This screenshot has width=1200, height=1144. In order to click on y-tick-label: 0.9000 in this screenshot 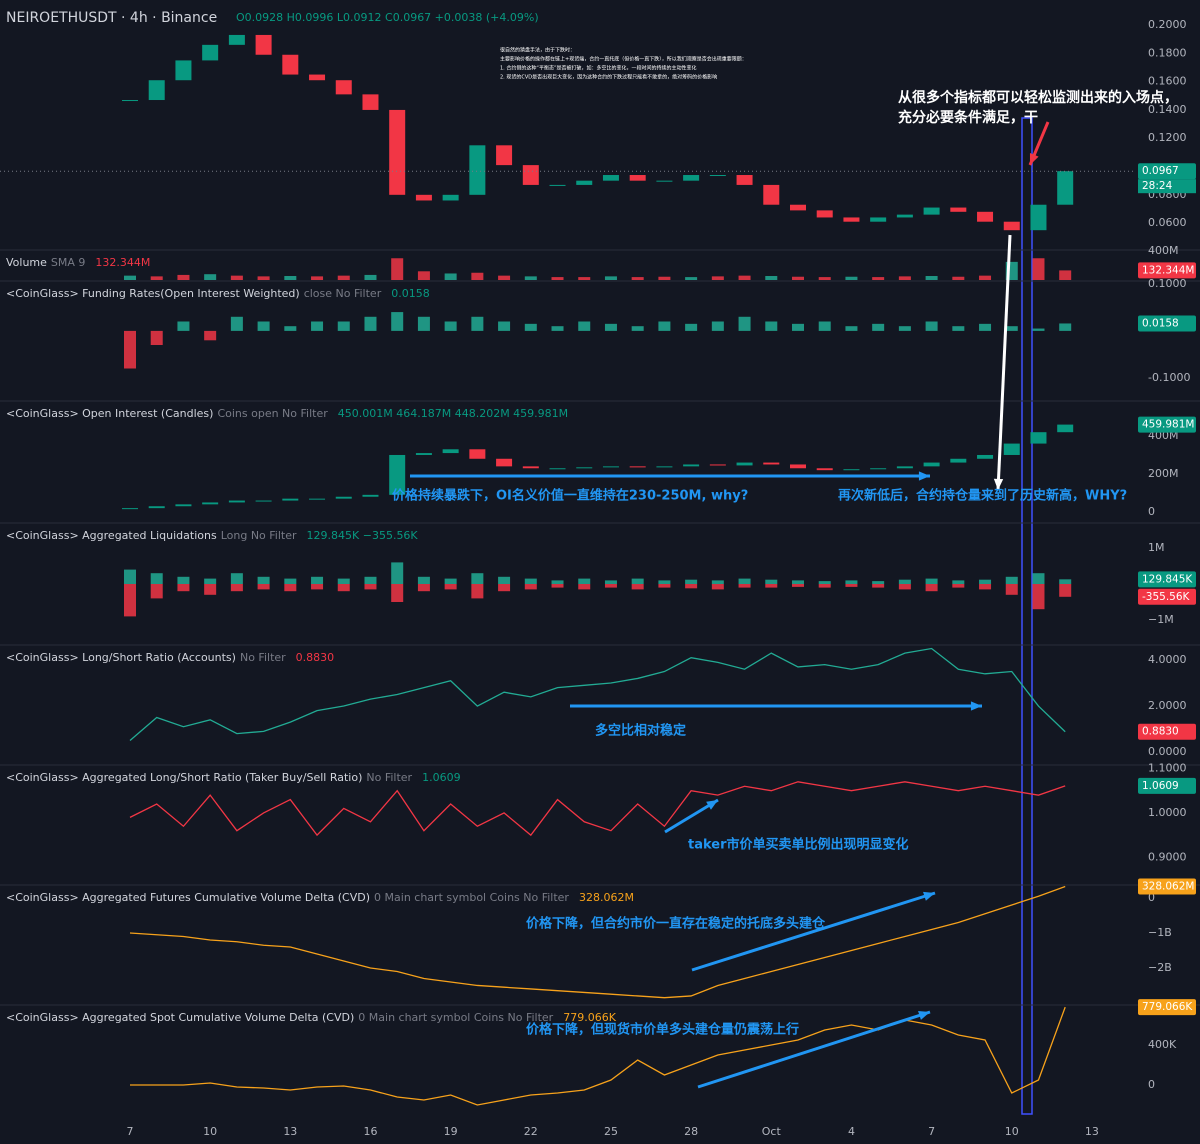, I will do `click(1167, 856)`.